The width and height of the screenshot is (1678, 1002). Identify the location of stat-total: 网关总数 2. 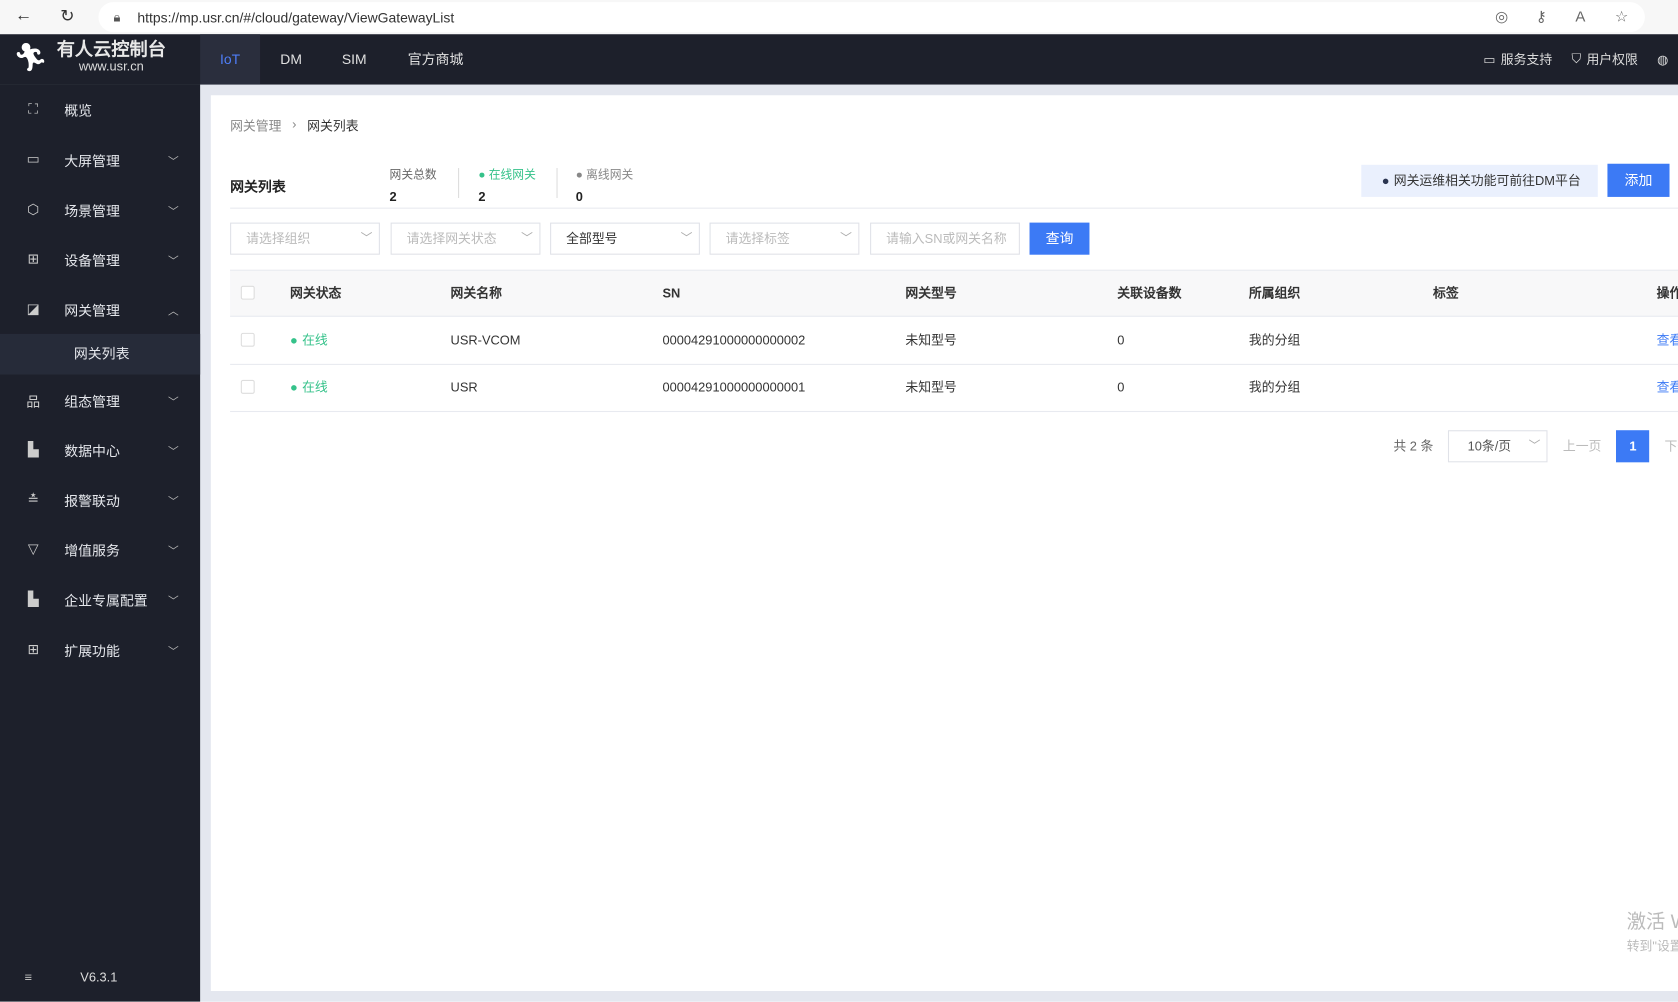
(413, 185).